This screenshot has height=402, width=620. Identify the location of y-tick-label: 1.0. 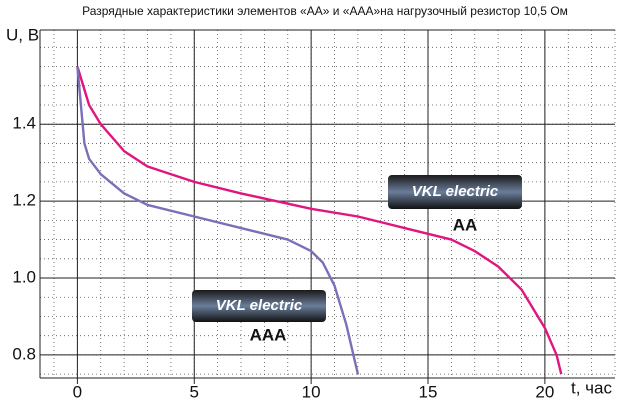
(24, 277).